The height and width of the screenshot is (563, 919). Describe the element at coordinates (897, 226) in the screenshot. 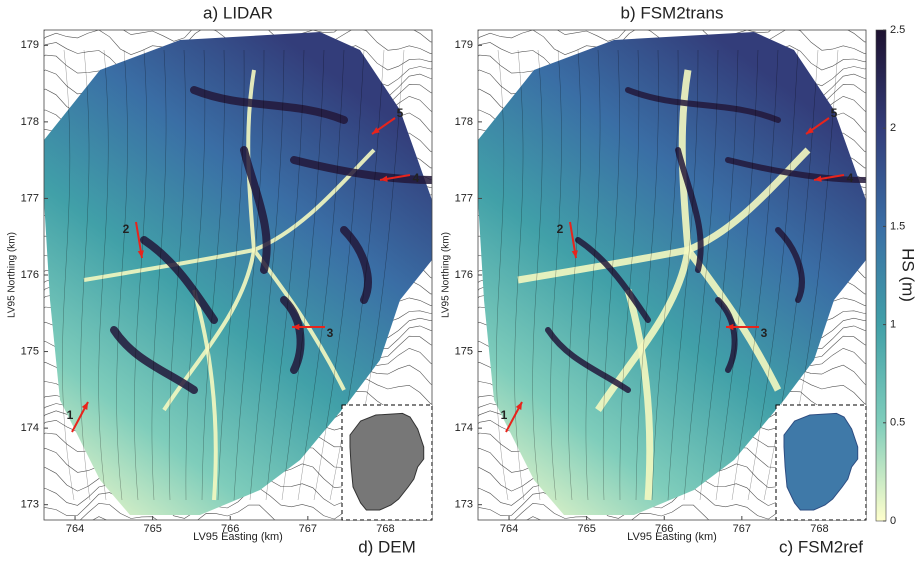

I see `colorbar-tick-label: 1.5` at that location.